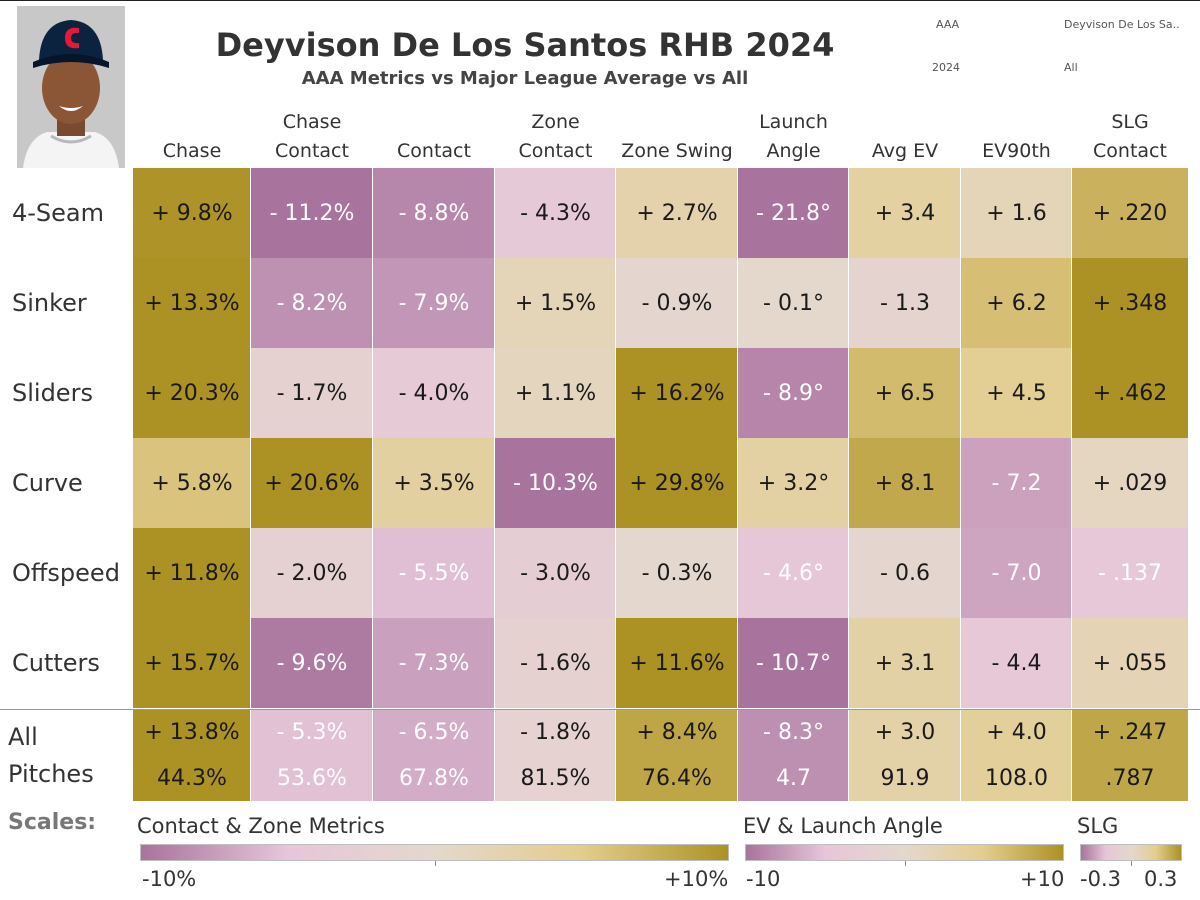 This screenshot has width=1200, height=900. What do you see at coordinates (1131, 852) in the screenshot?
I see `legend-gradient-bar` at bounding box center [1131, 852].